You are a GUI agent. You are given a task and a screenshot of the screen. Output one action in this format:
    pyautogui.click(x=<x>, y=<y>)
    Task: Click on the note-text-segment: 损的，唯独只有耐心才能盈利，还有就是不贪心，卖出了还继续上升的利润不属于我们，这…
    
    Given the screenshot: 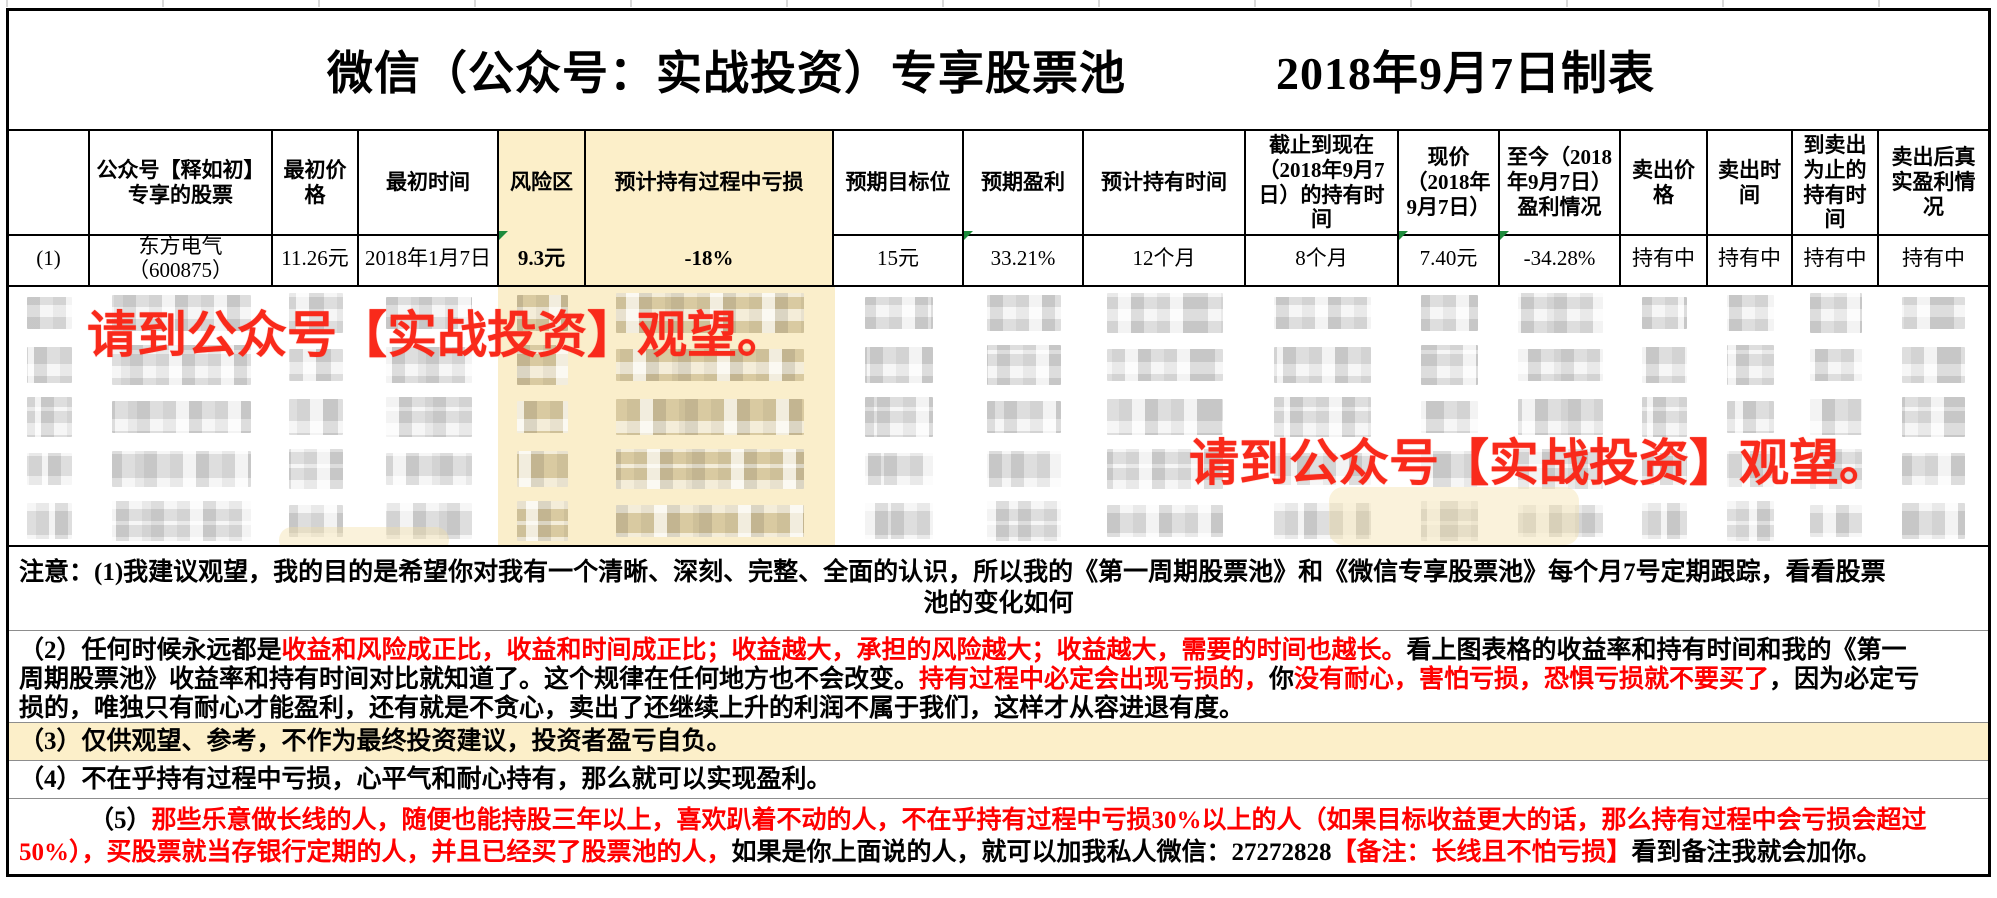 What is the action you would take?
    pyautogui.click(x=632, y=708)
    